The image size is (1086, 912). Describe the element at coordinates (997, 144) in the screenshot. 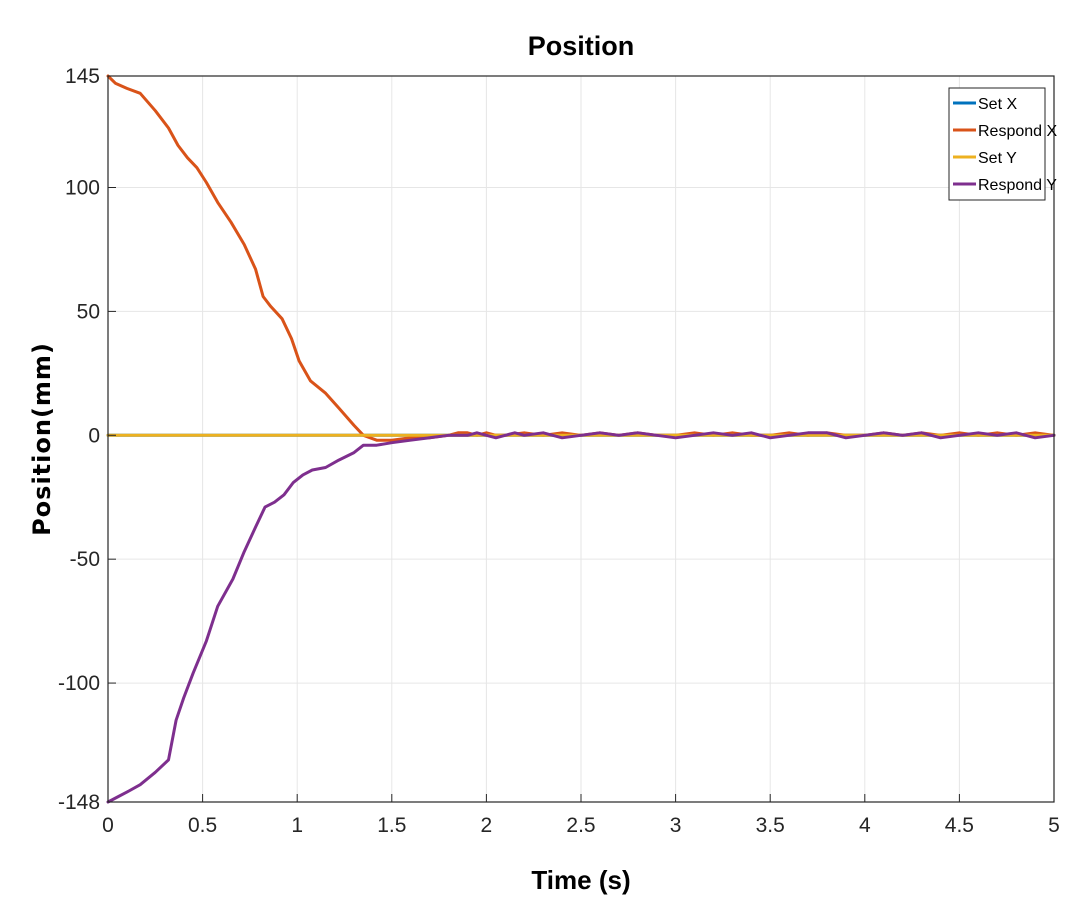

I see `legend-box` at that location.